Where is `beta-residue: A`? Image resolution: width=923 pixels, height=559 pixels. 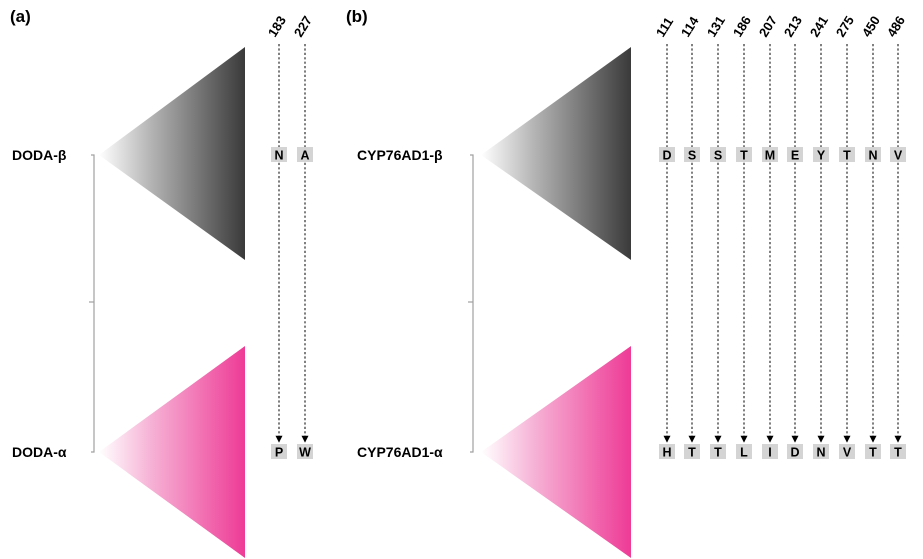
beta-residue: A is located at coordinates (304, 156).